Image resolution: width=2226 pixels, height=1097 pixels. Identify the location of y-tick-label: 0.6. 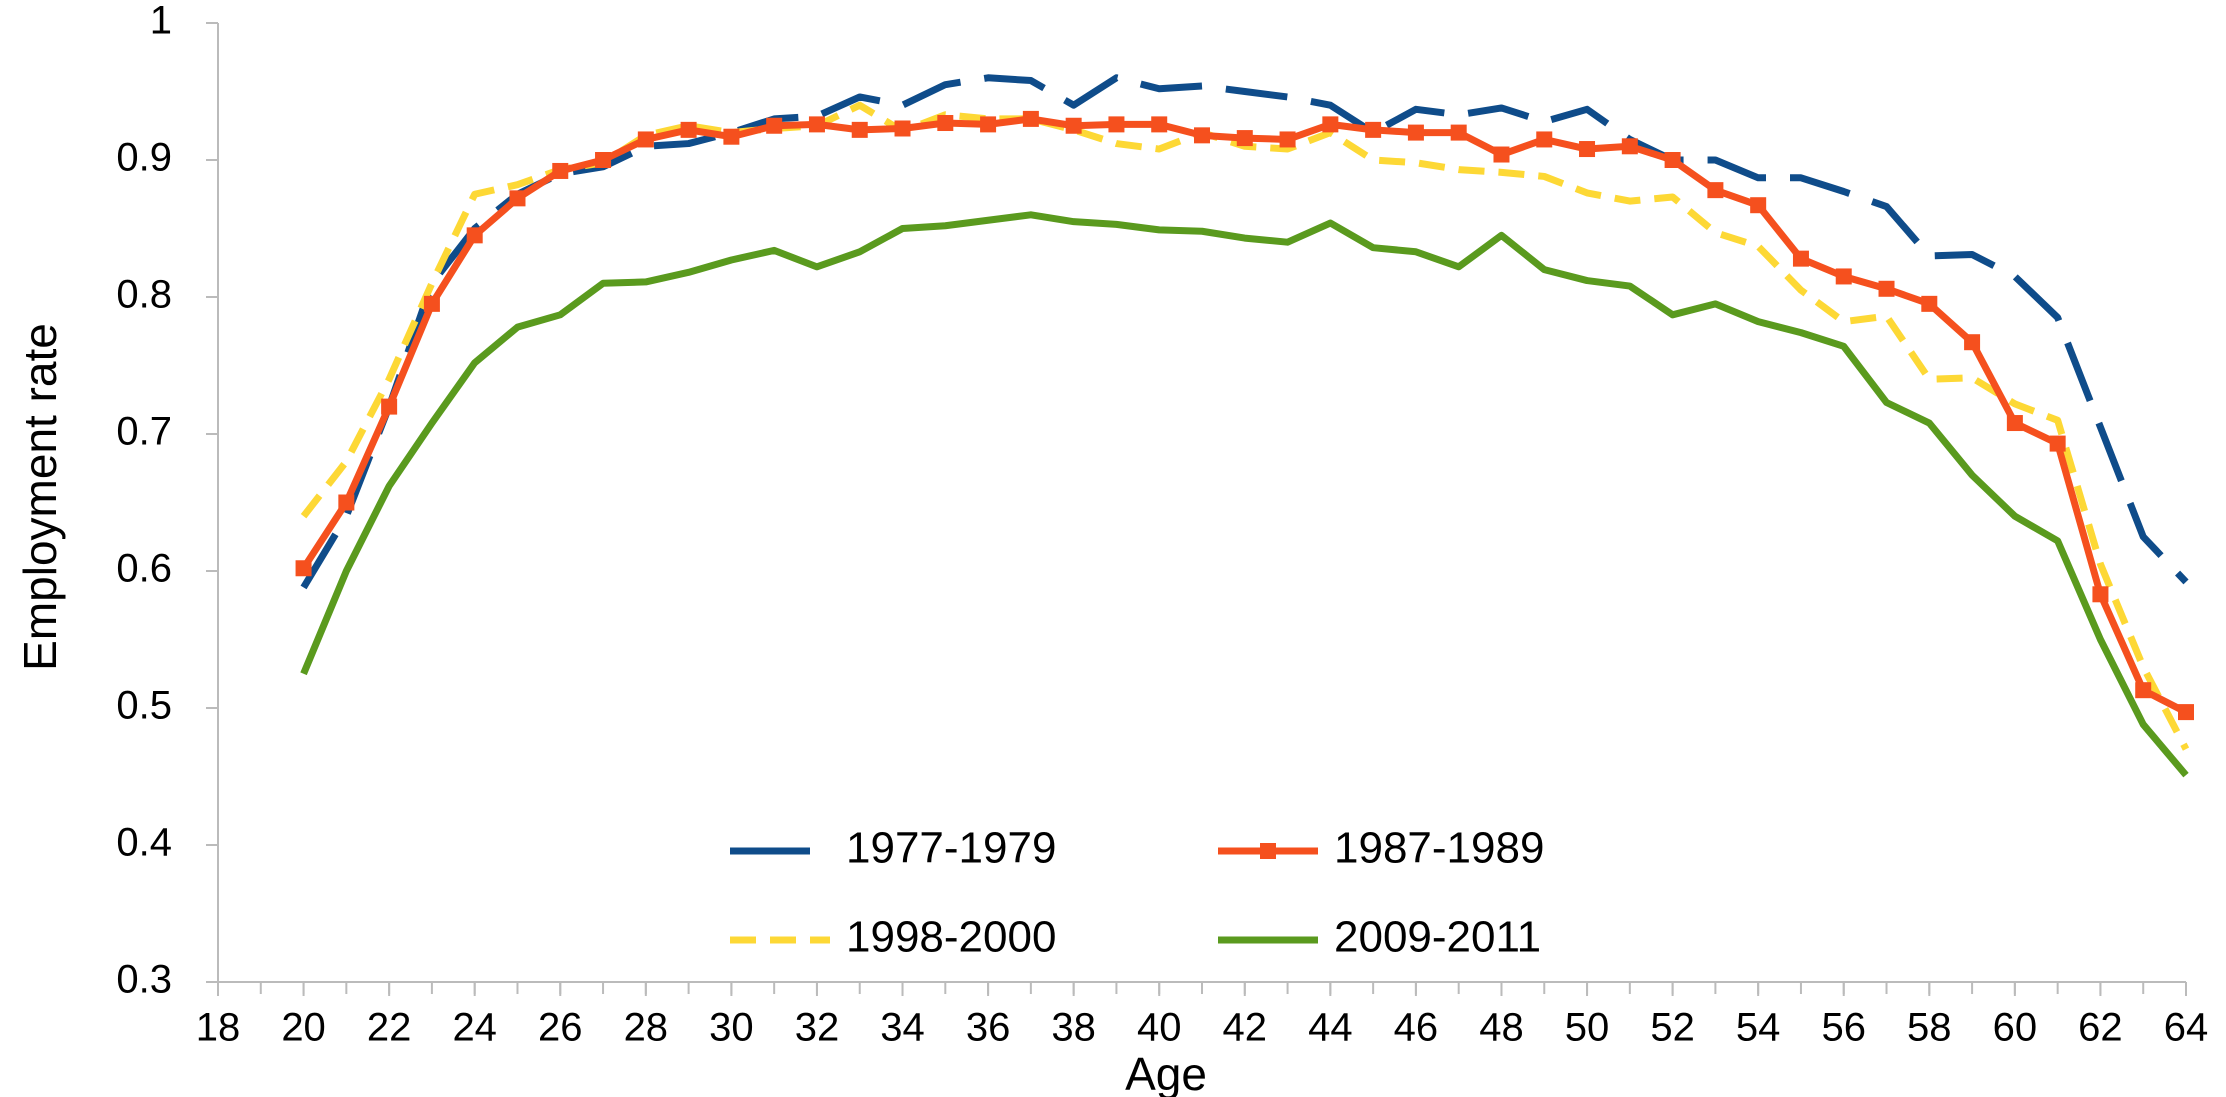
(144, 569).